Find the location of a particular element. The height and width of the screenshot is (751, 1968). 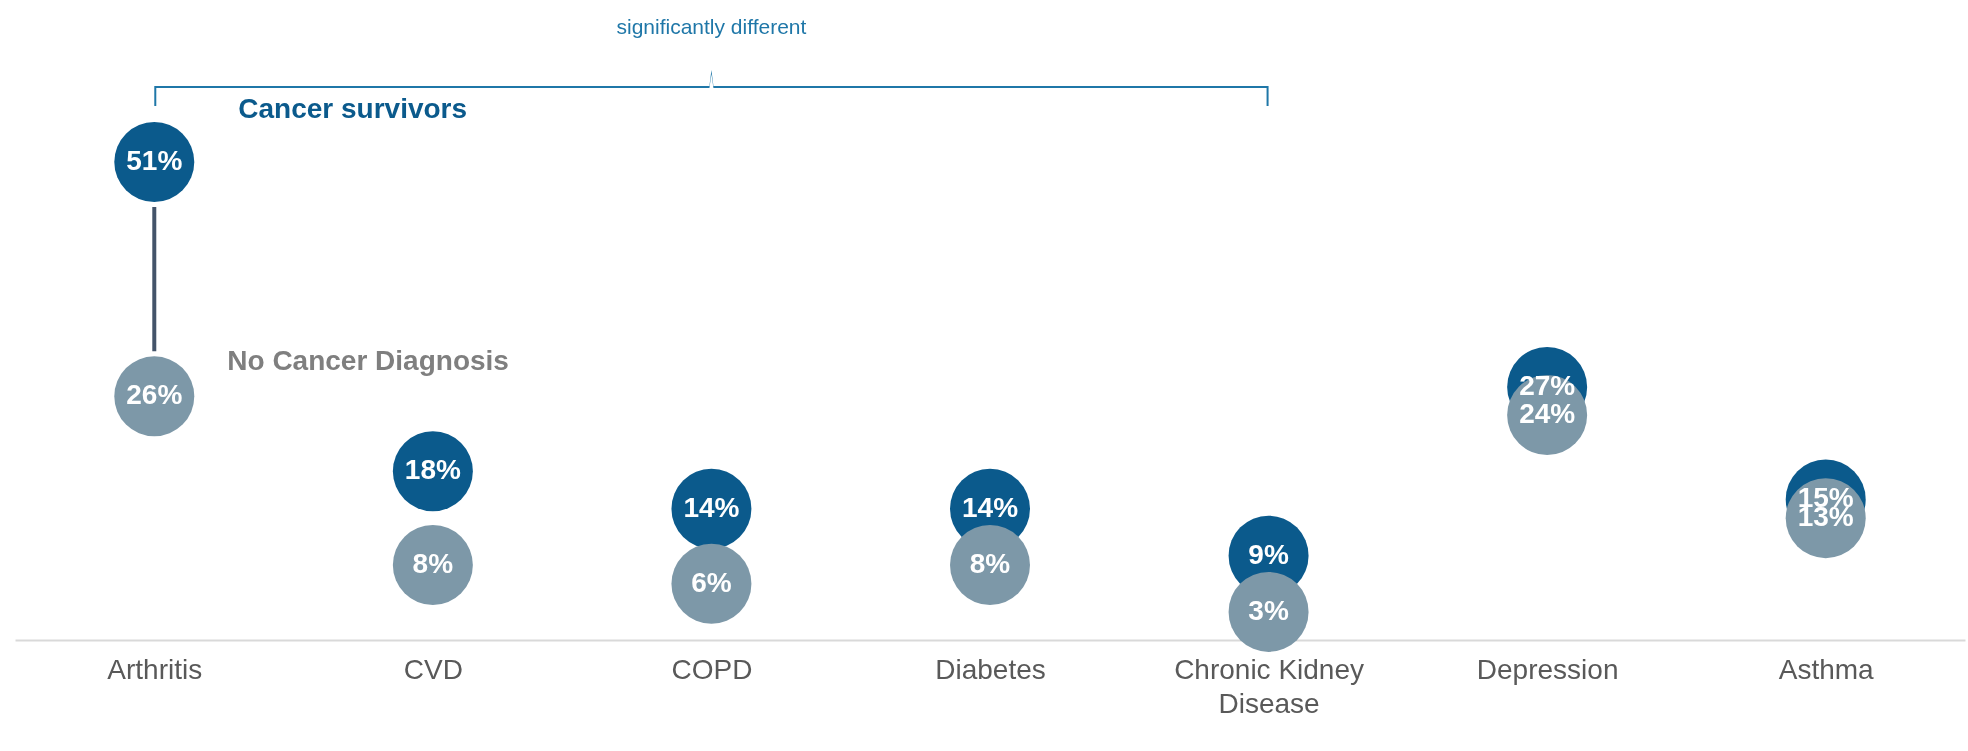

data-label: 18% is located at coordinates (432, 470).